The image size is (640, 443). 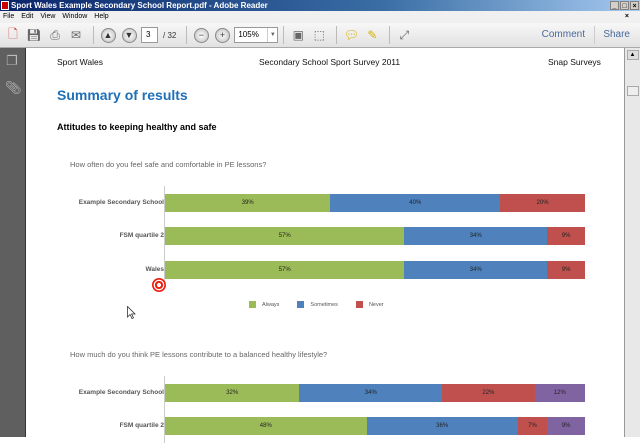 I want to click on legend-label: Sometimes, so click(x=324, y=304).